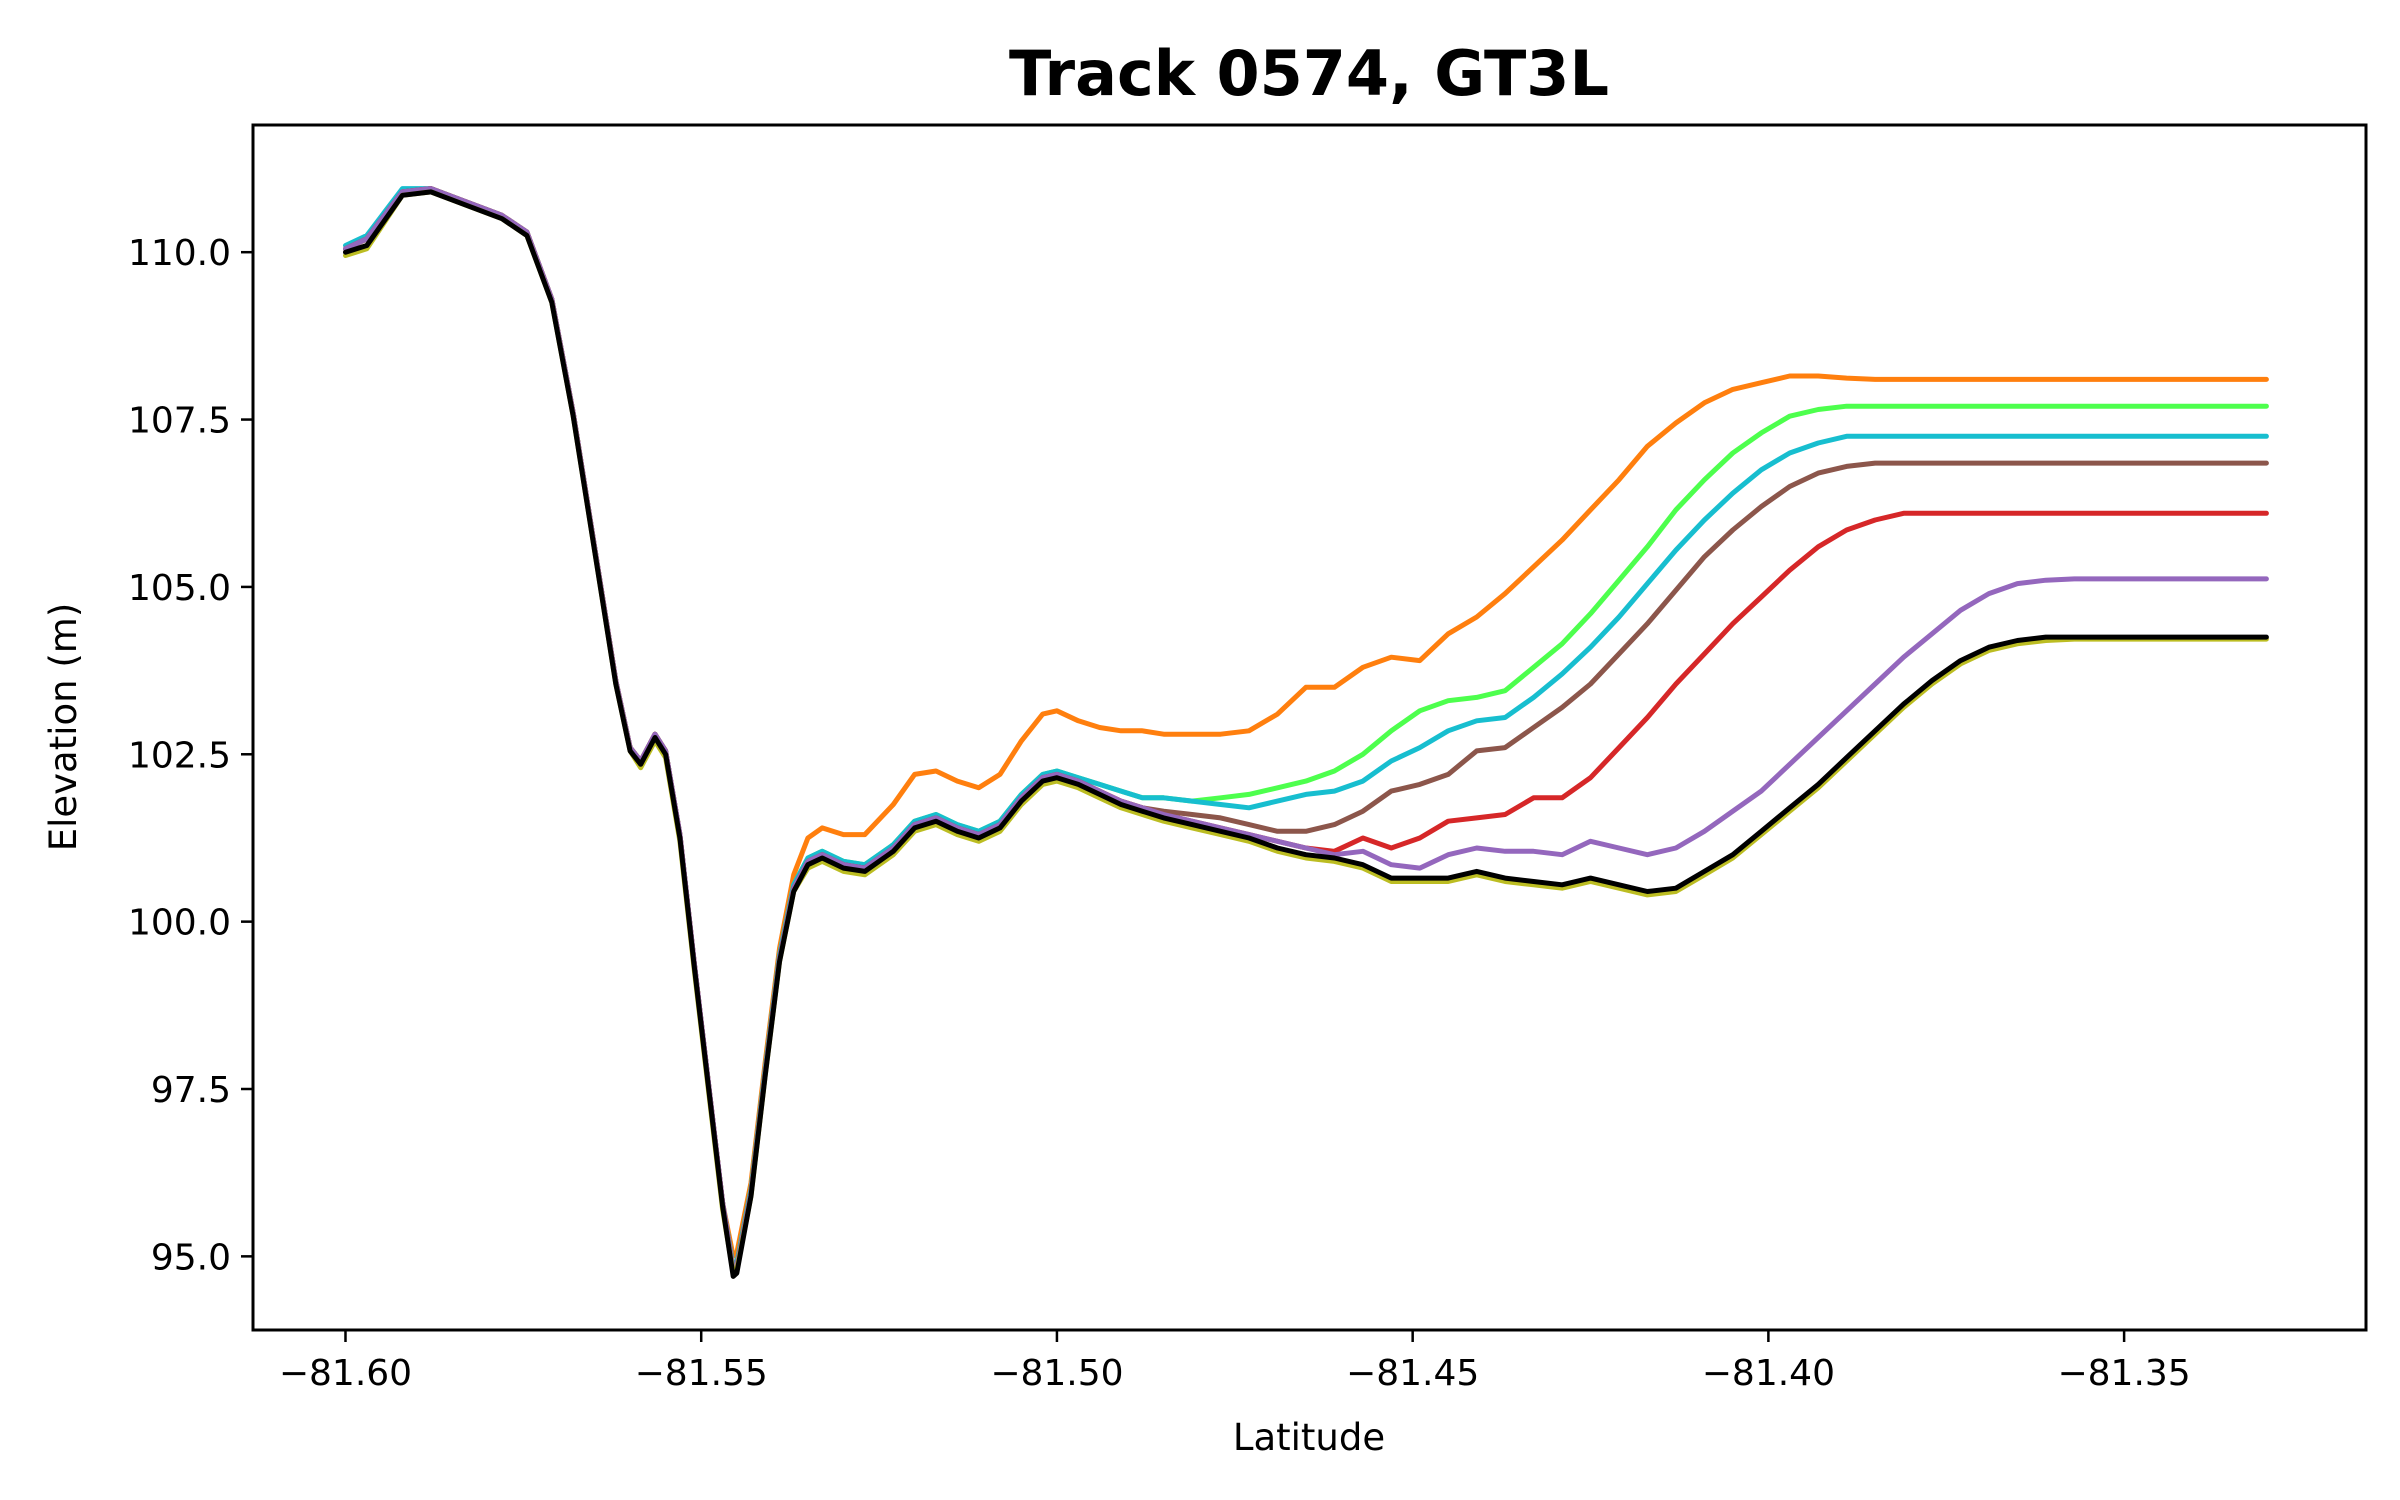  I want to click on y-tick-label: 102.5, so click(179, 755).